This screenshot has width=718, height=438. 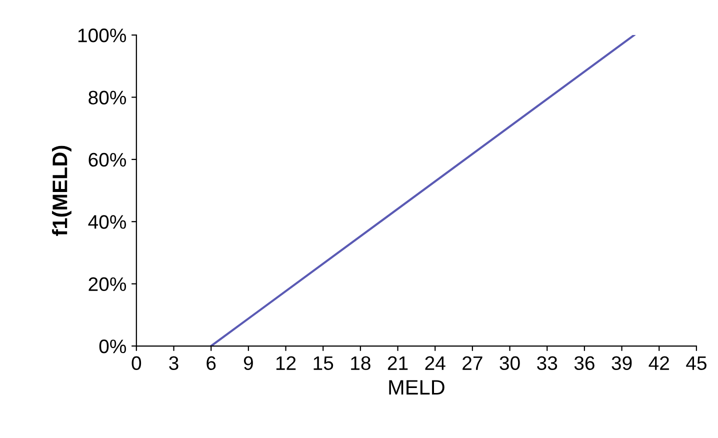 I want to click on x-tick-label: 3, so click(x=173, y=363).